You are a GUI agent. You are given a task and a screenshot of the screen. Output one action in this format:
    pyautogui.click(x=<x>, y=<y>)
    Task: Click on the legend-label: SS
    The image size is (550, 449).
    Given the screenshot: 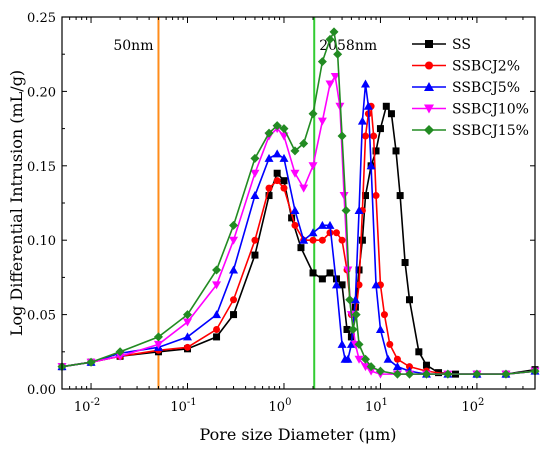 What is the action you would take?
    pyautogui.click(x=461, y=45)
    